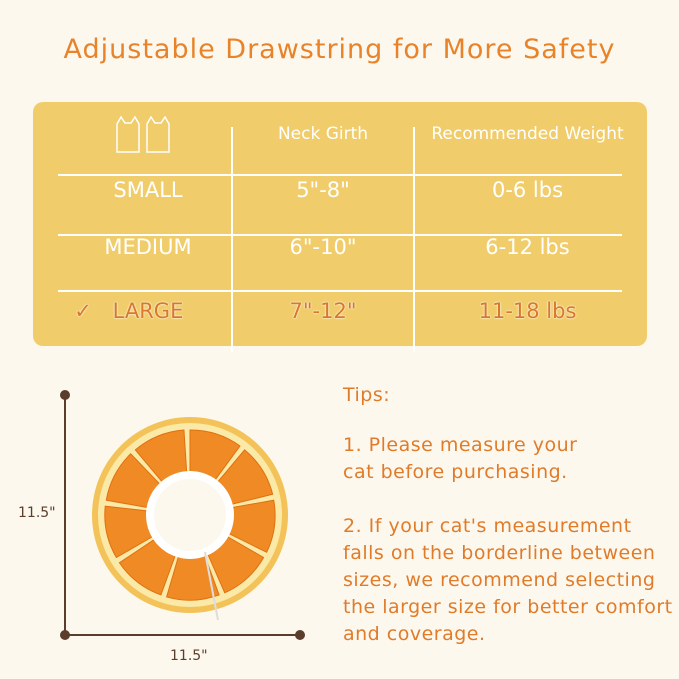 The height and width of the screenshot is (679, 679). I want to click on weight-medium: 6-12 lbs, so click(527, 247).